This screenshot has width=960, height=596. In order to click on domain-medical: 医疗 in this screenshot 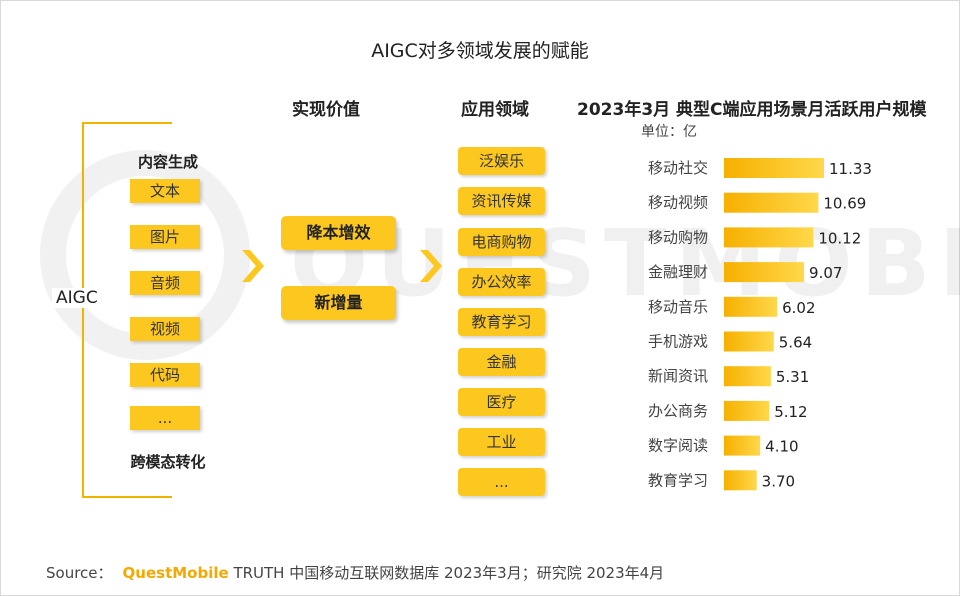, I will do `click(501, 402)`.